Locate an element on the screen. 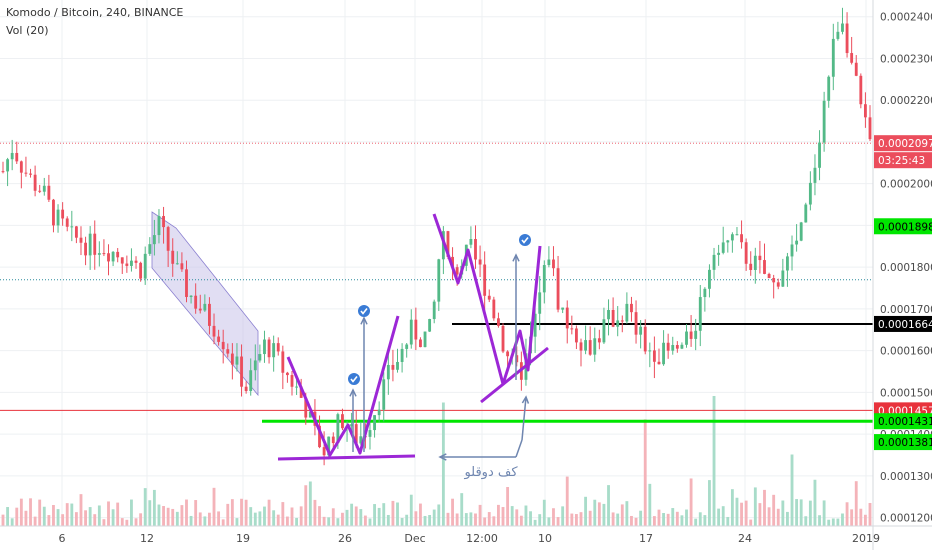 This screenshot has height=555, width=932. y-tick-label: 0.0002300 is located at coordinates (906, 59).